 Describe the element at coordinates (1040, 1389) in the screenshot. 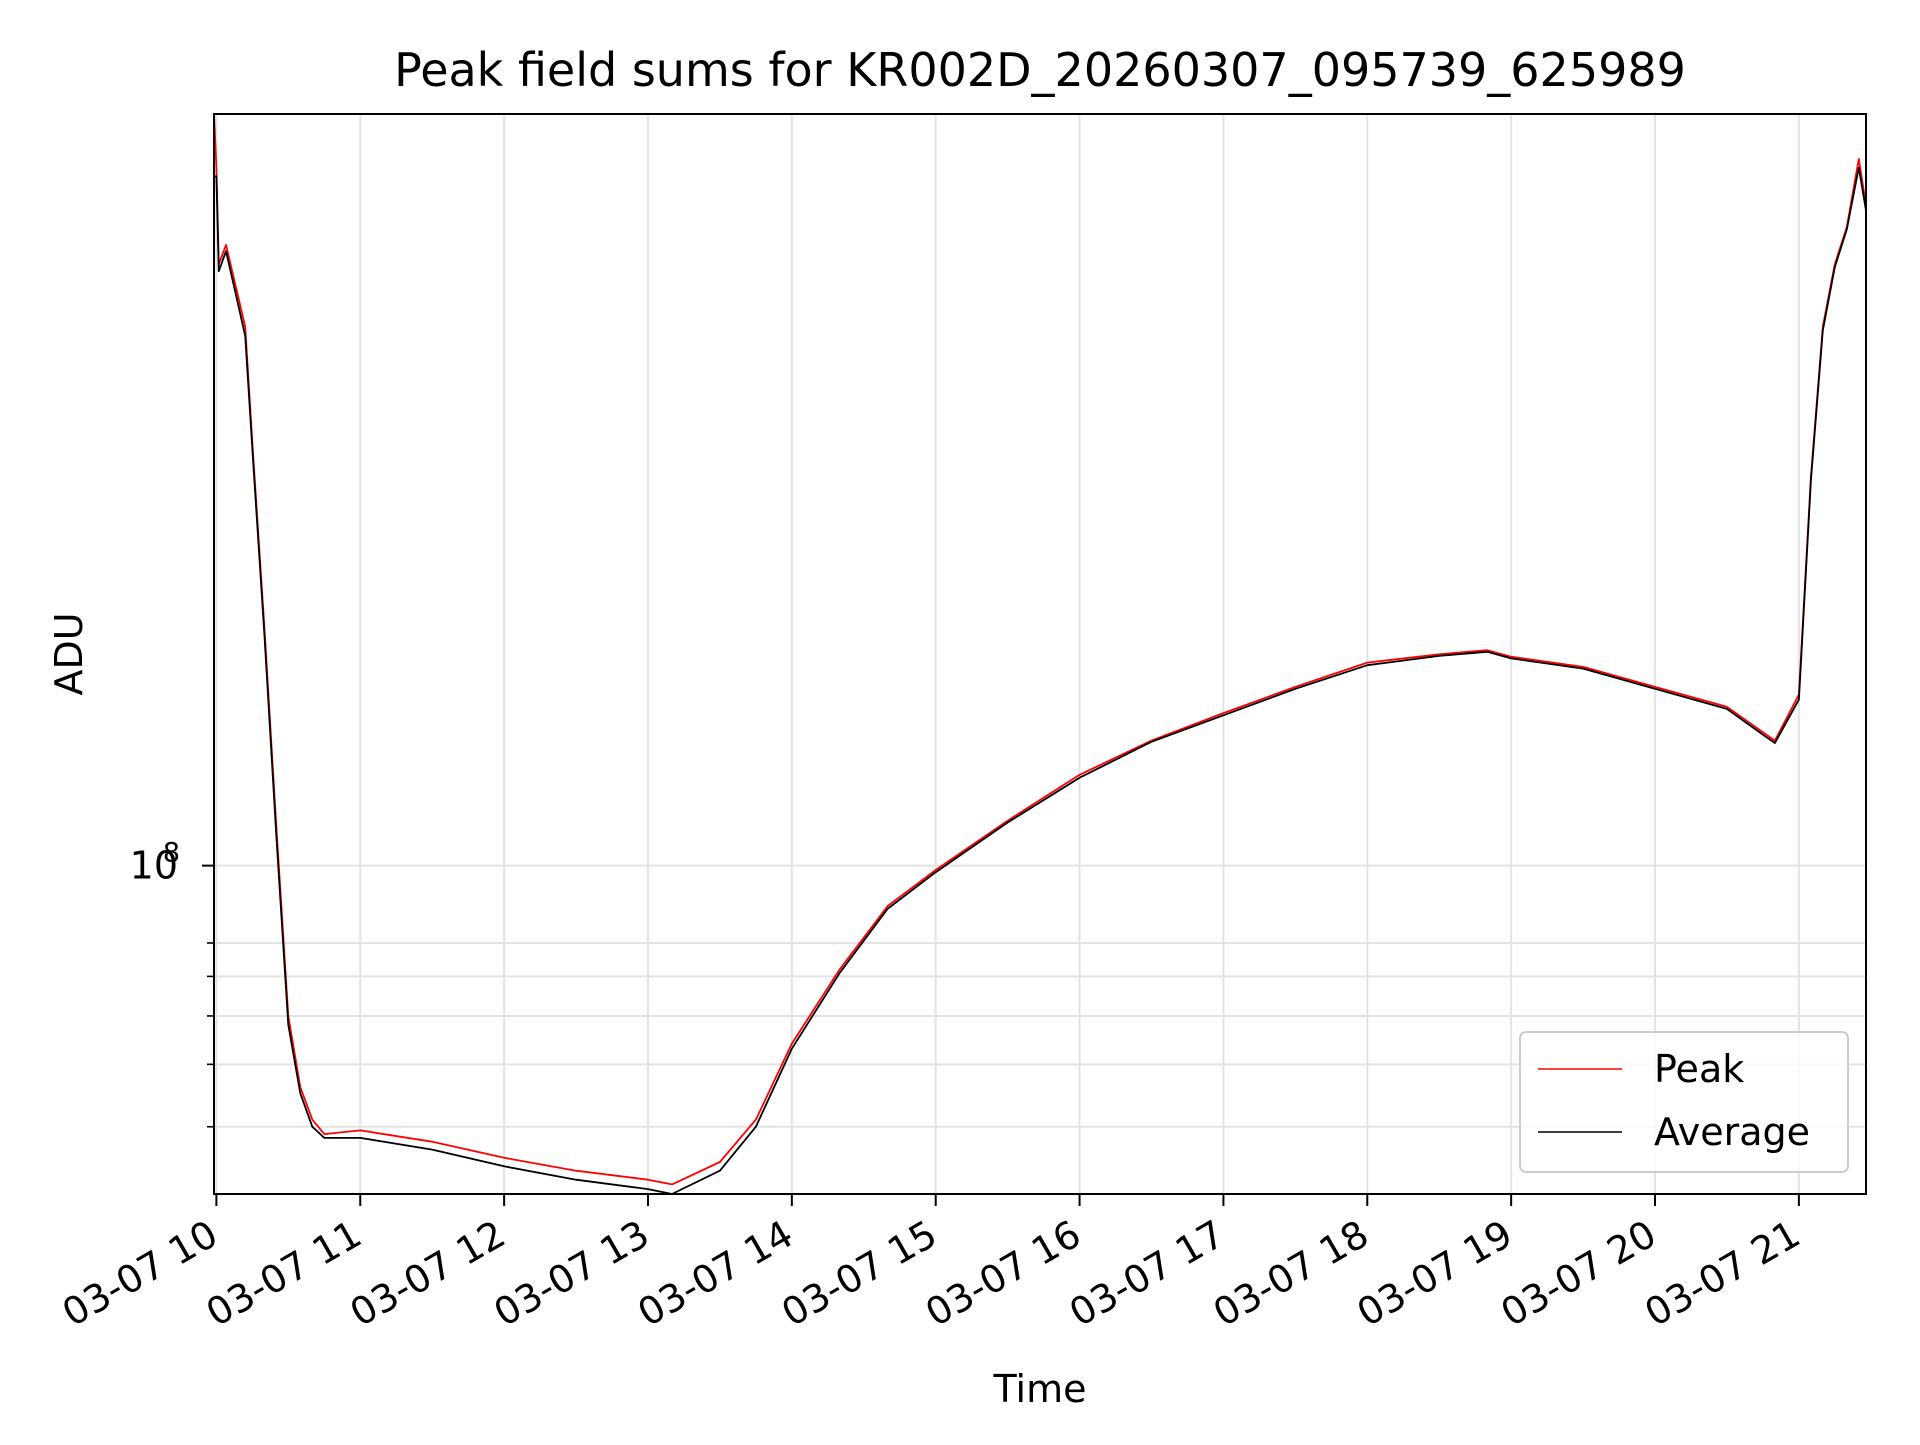

I see `x-axis-label: Time` at that location.